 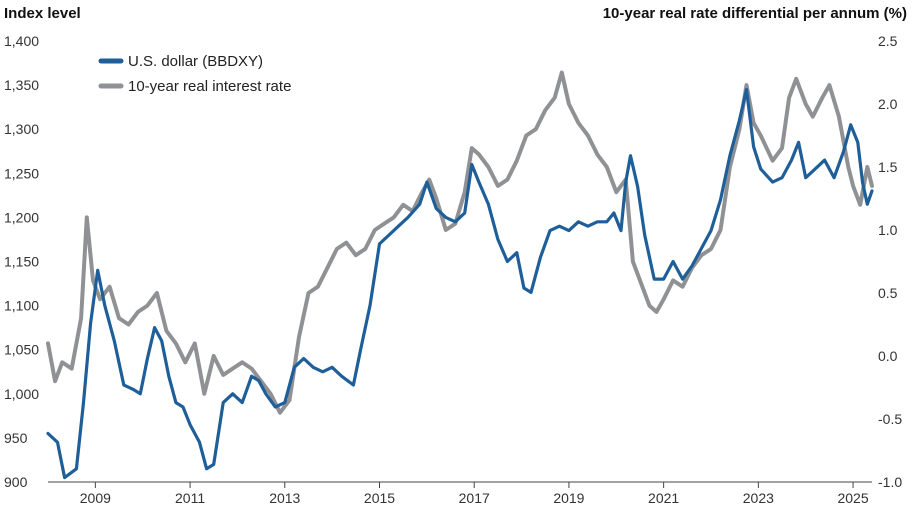 What do you see at coordinates (284, 498) in the screenshot?
I see `x-tick-label: 2013` at bounding box center [284, 498].